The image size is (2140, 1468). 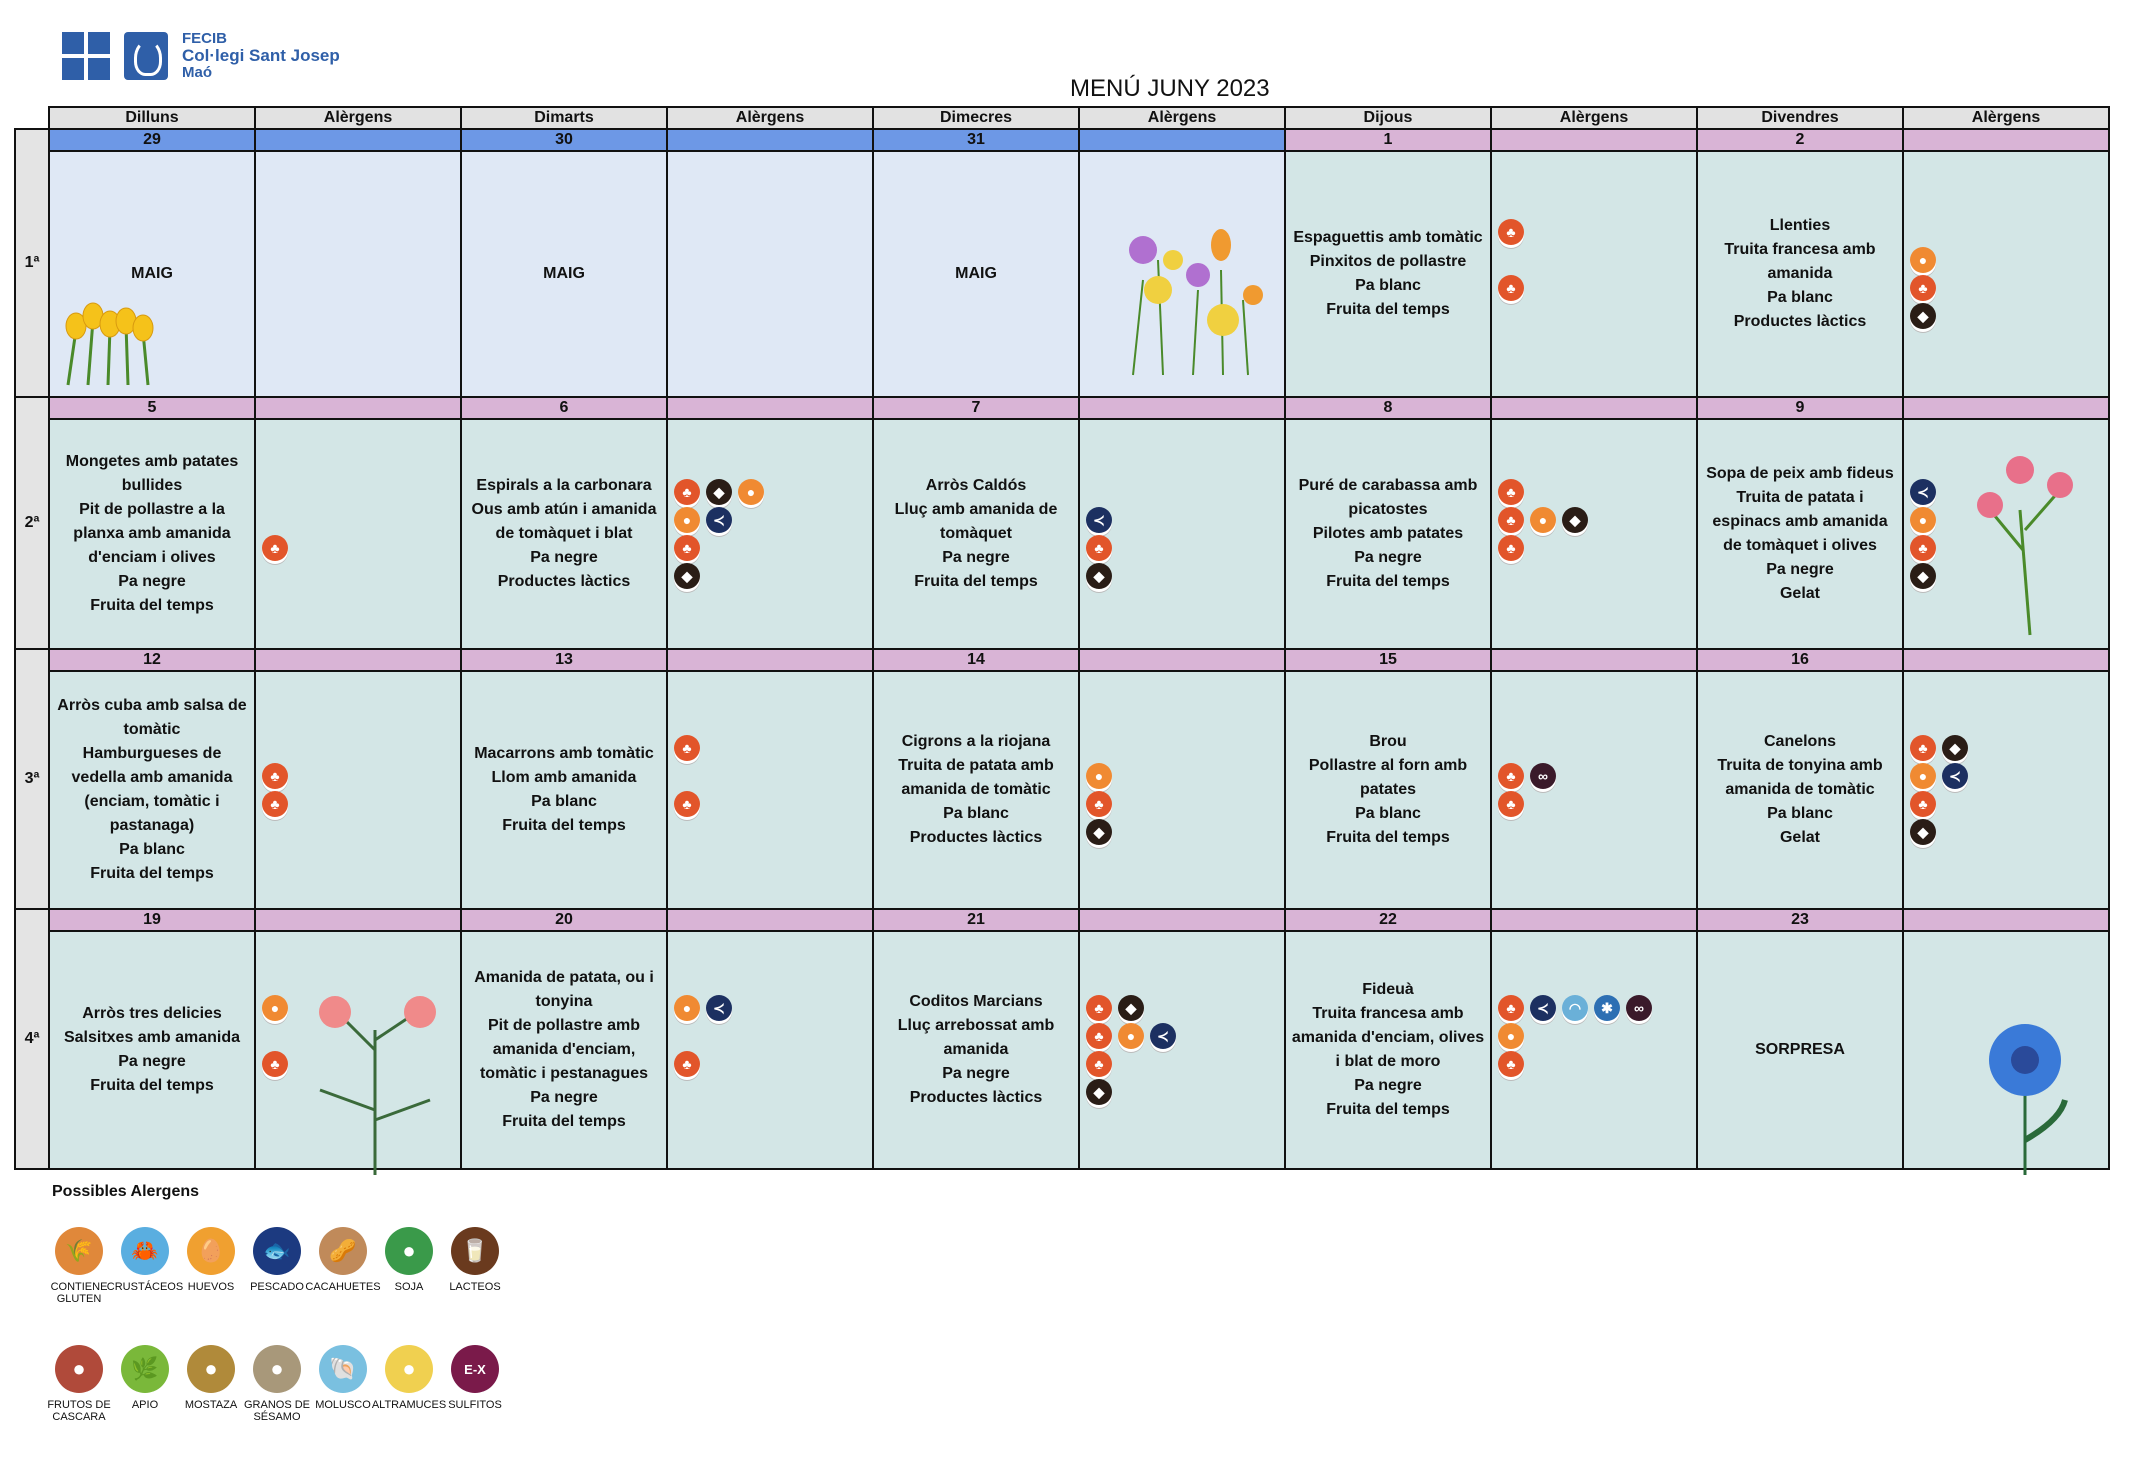 I want to click on legend-item-crustaceos: 🦀 CRUSTÁCEOS, so click(x=145, y=1266).